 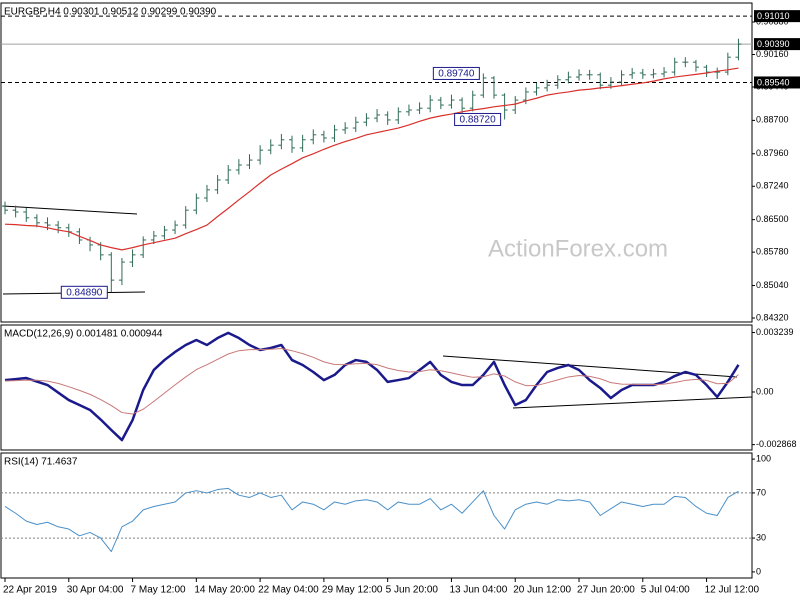 I want to click on annotation-label: 0.88720, so click(x=478, y=120).